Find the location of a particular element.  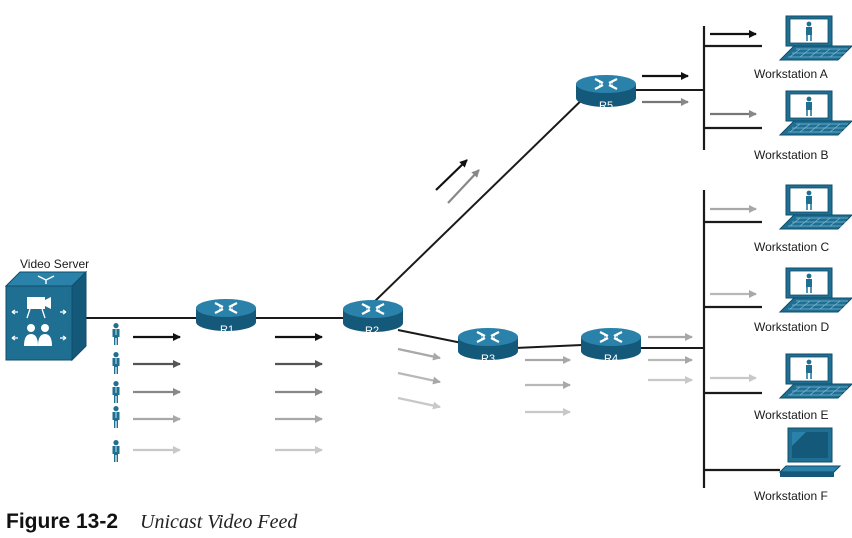

workstation-b-icon is located at coordinates (815, 113).